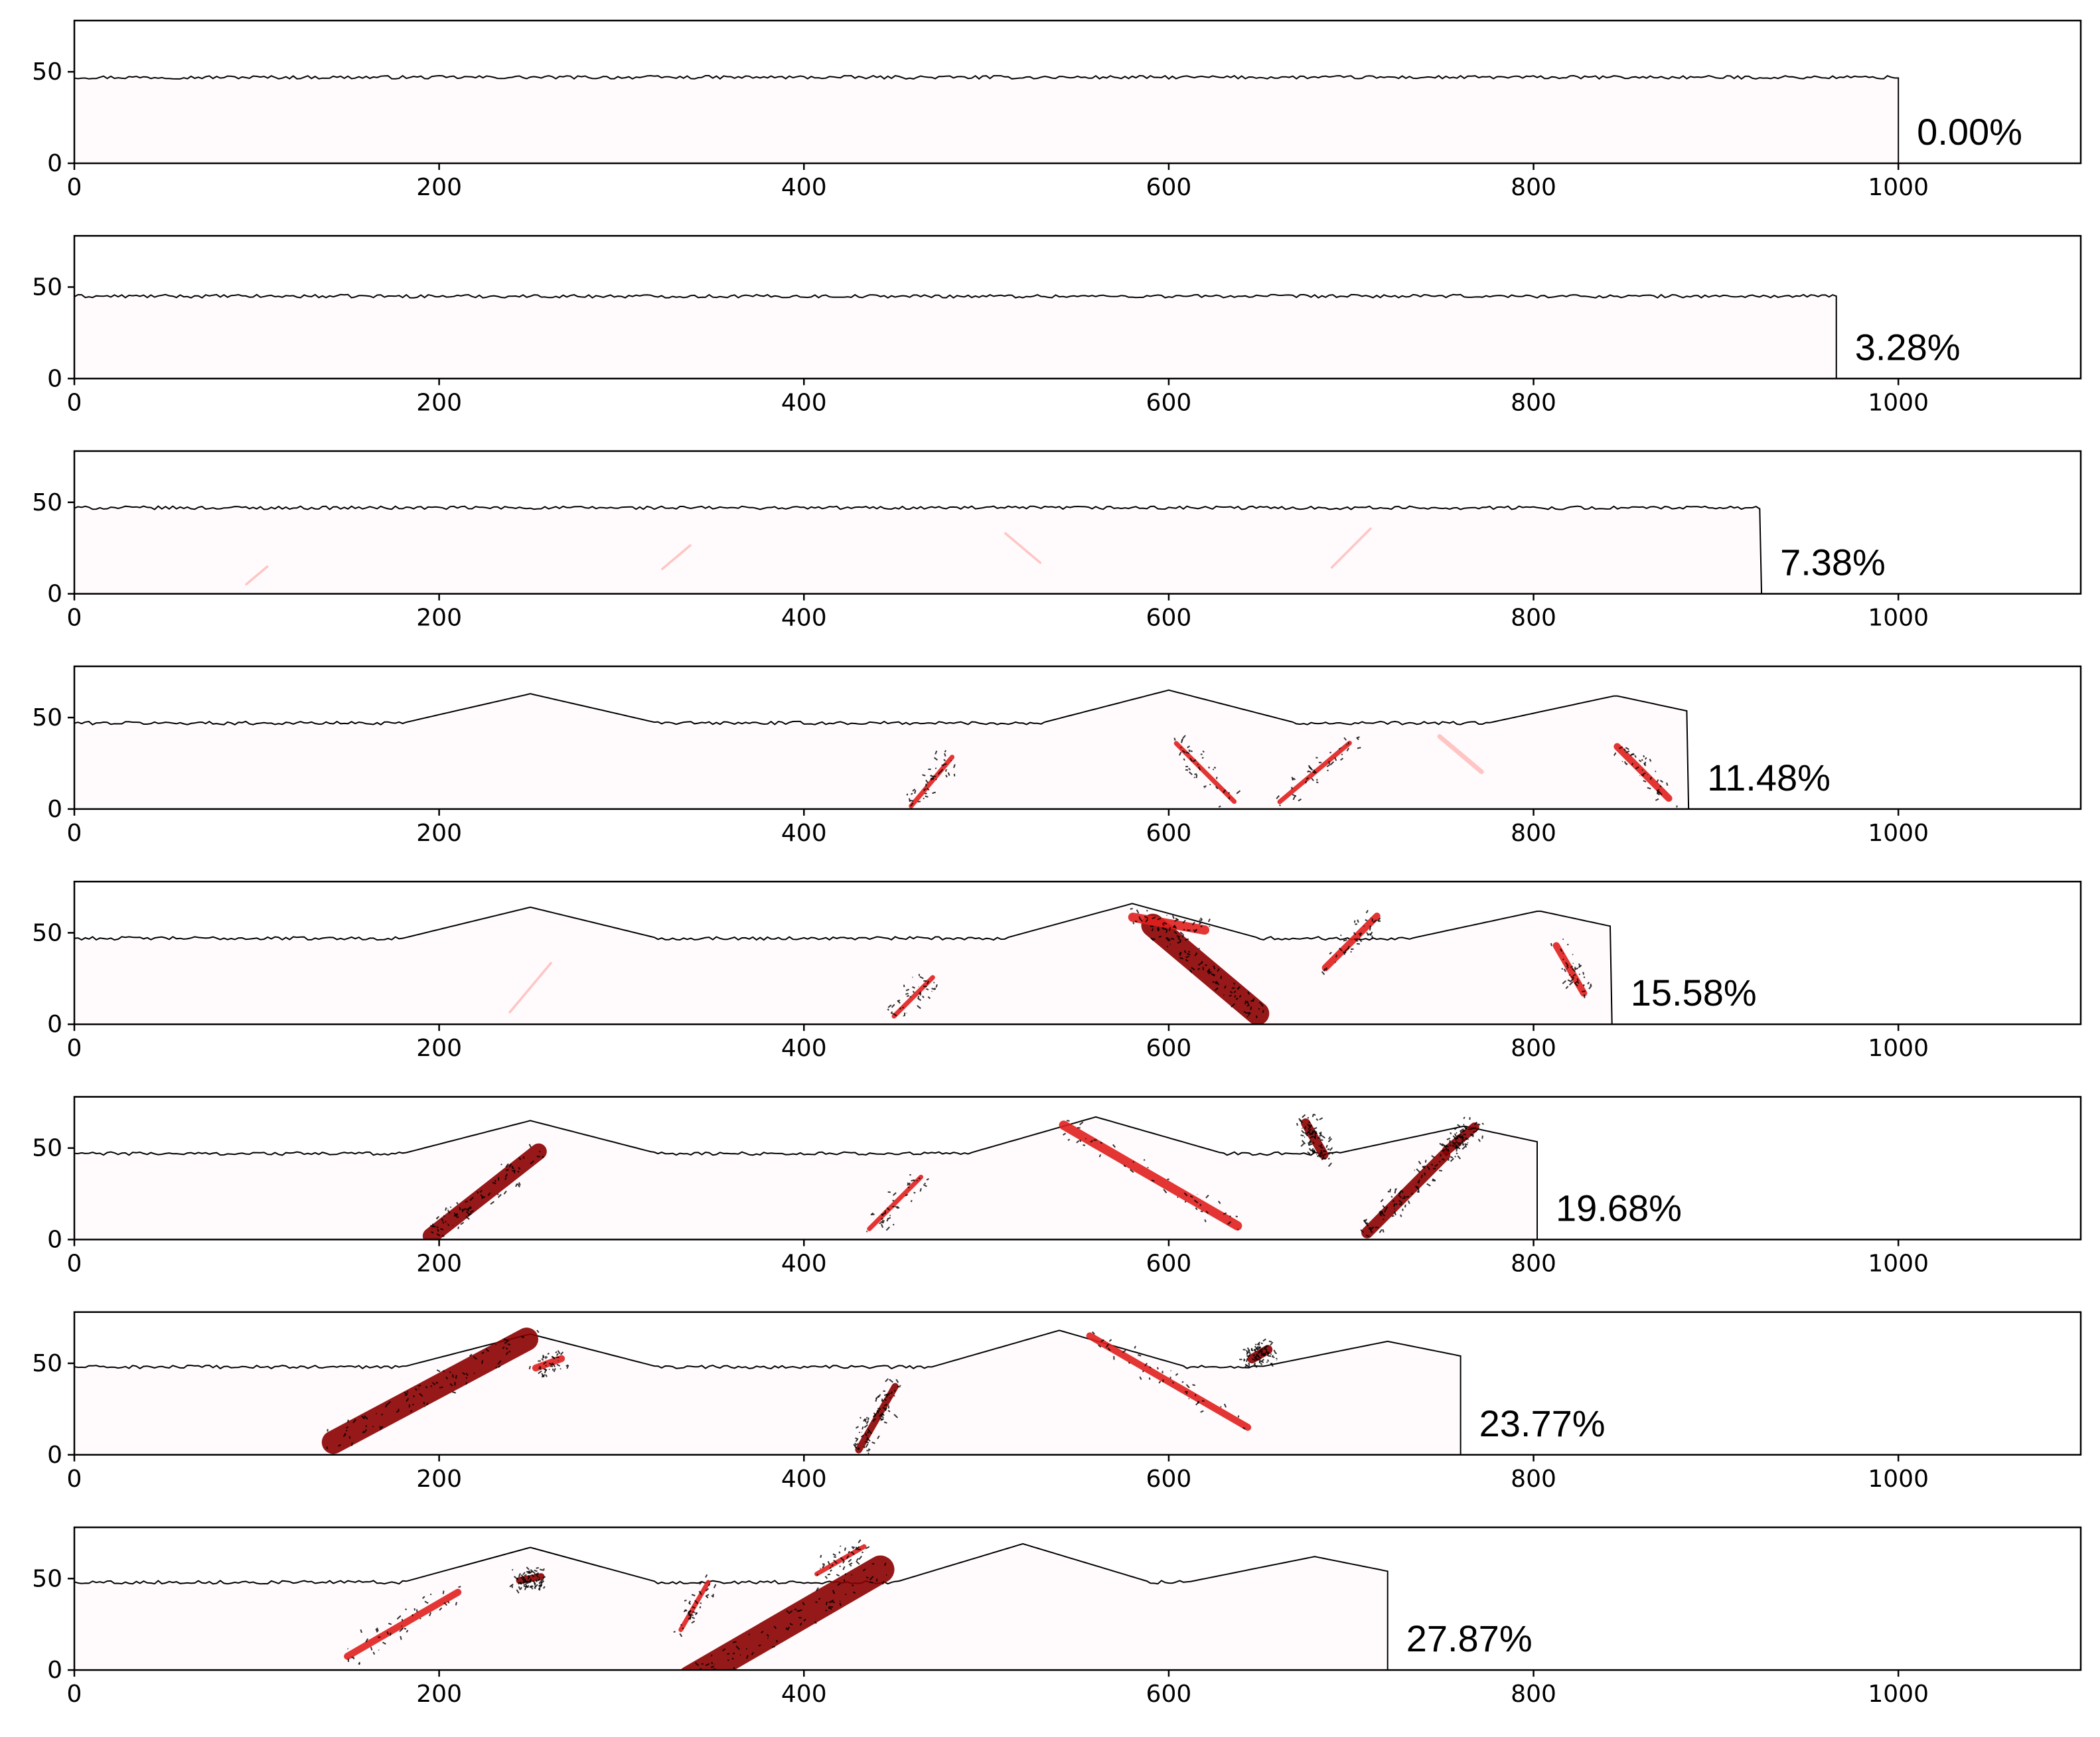  Describe the element at coordinates (1542, 1423) in the screenshot. I see `progress-label: 23.77%` at that location.